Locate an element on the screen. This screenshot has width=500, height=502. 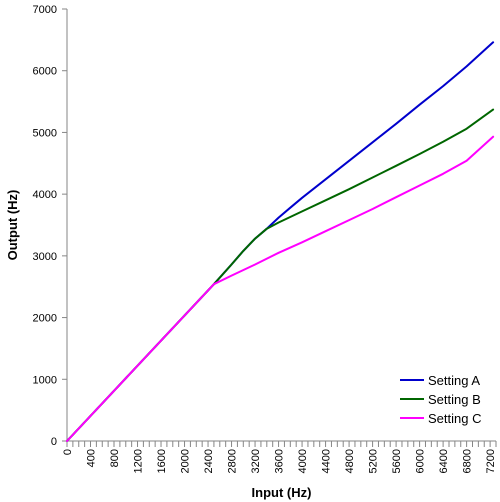
x-tick-label: 800 is located at coordinates (115, 458).